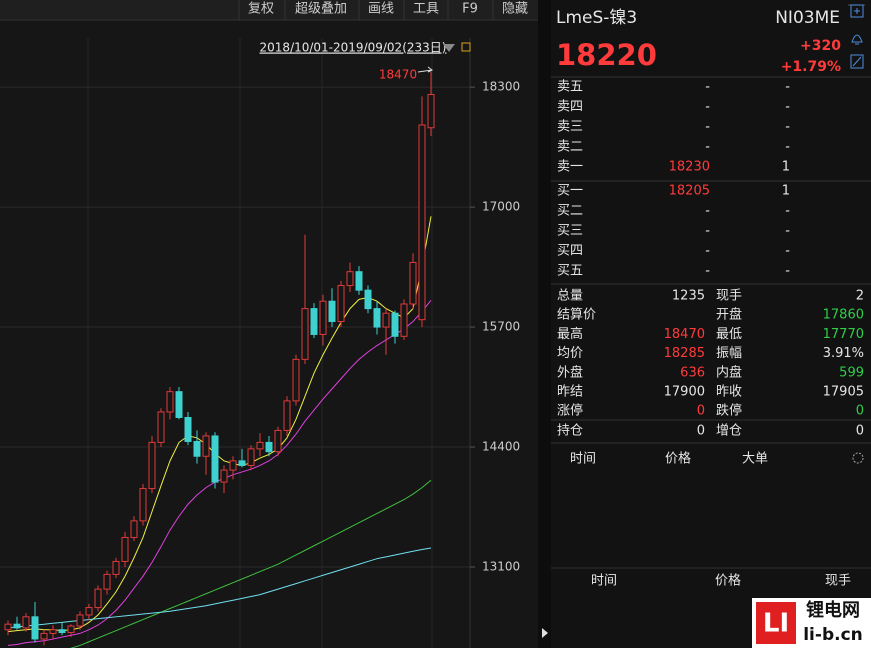  Describe the element at coordinates (729, 315) in the screenshot. I see `stat-label: 开盘` at that location.